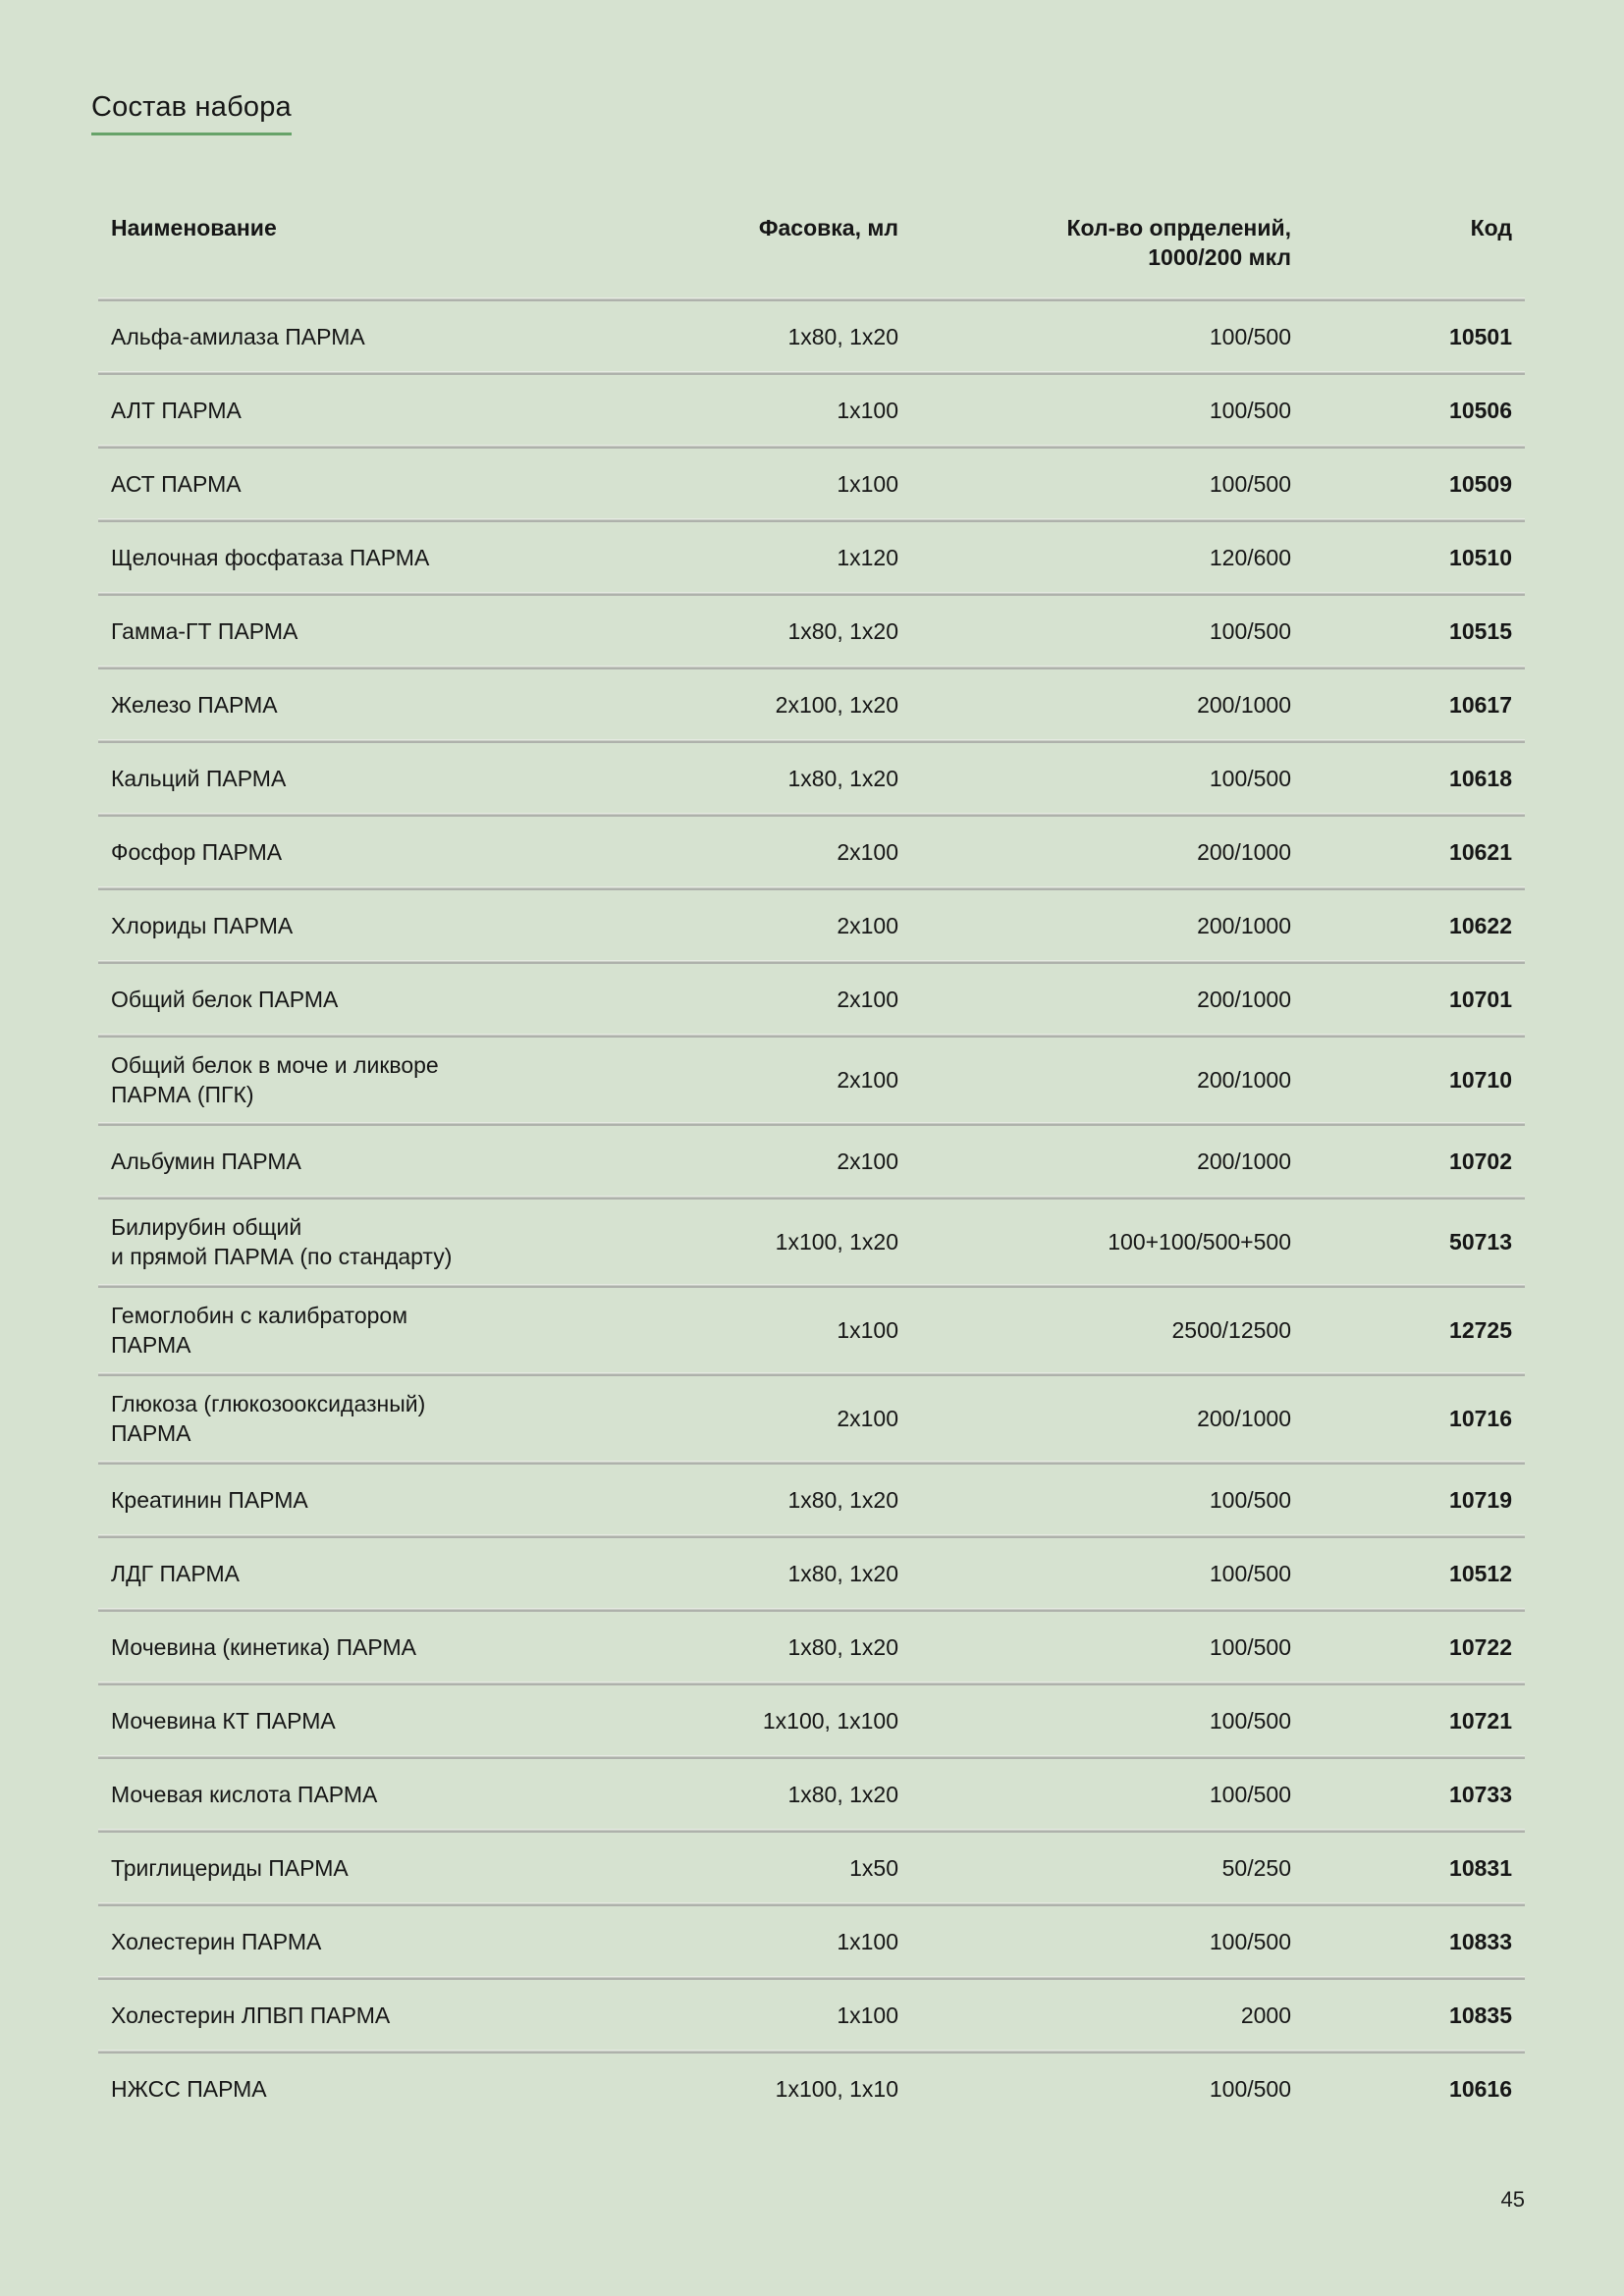  I want to click on column-header-pack: Фасовка, мл, so click(828, 227).